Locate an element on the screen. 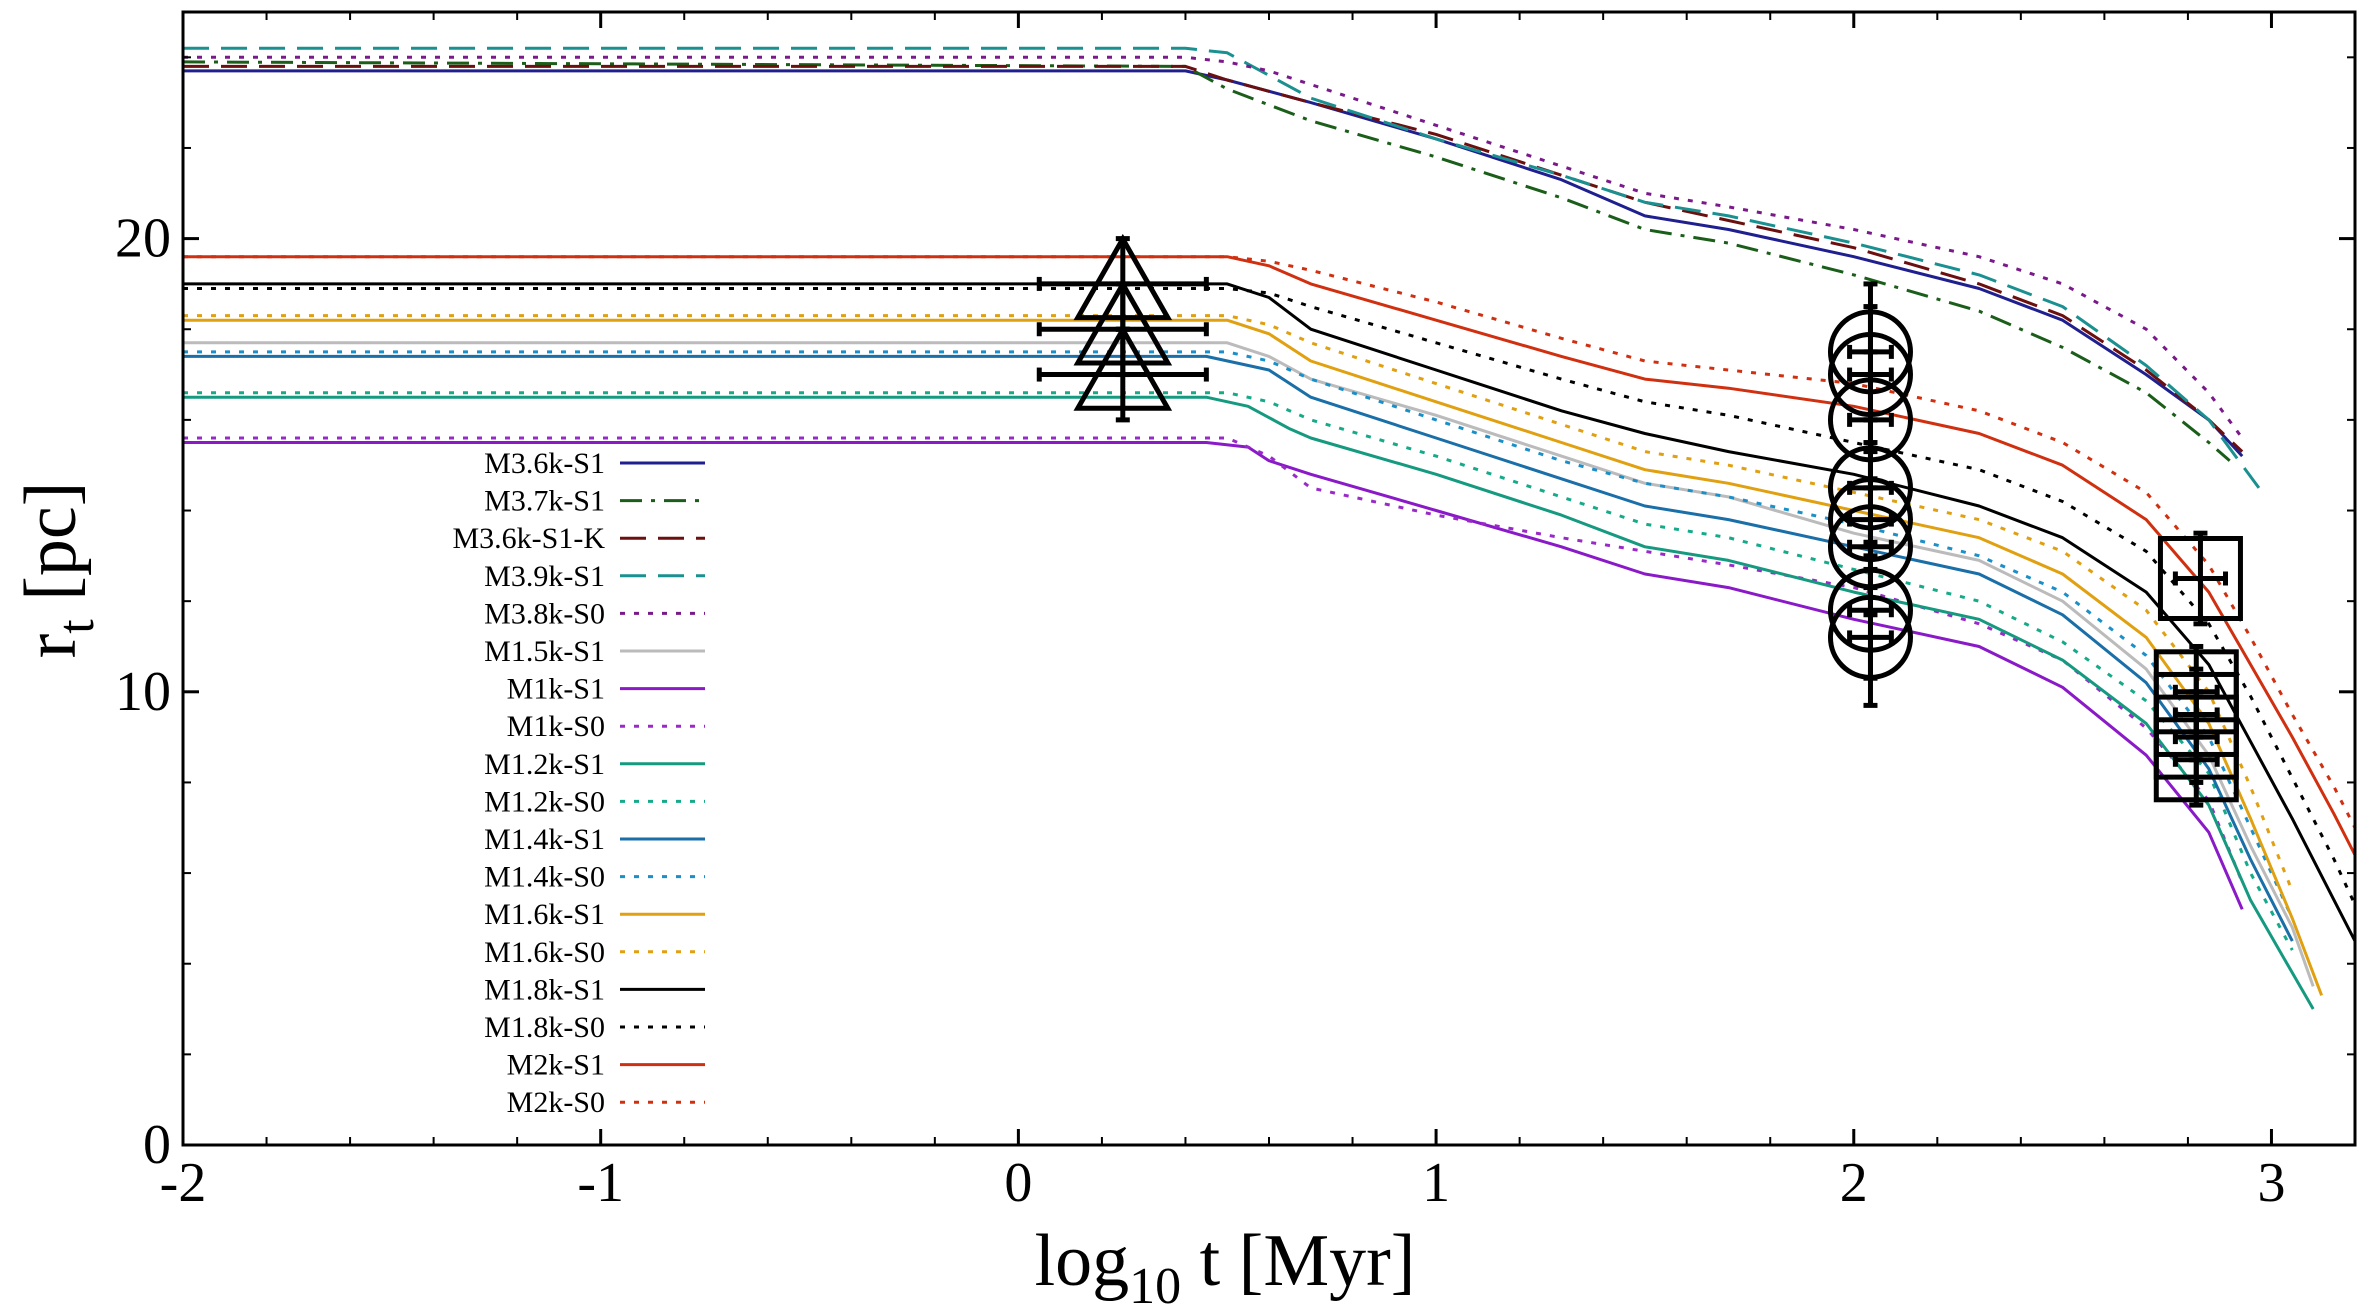 Image resolution: width=2362 pixels, height=1312 pixels. legend-label: M1k-S0 is located at coordinates (556, 726).